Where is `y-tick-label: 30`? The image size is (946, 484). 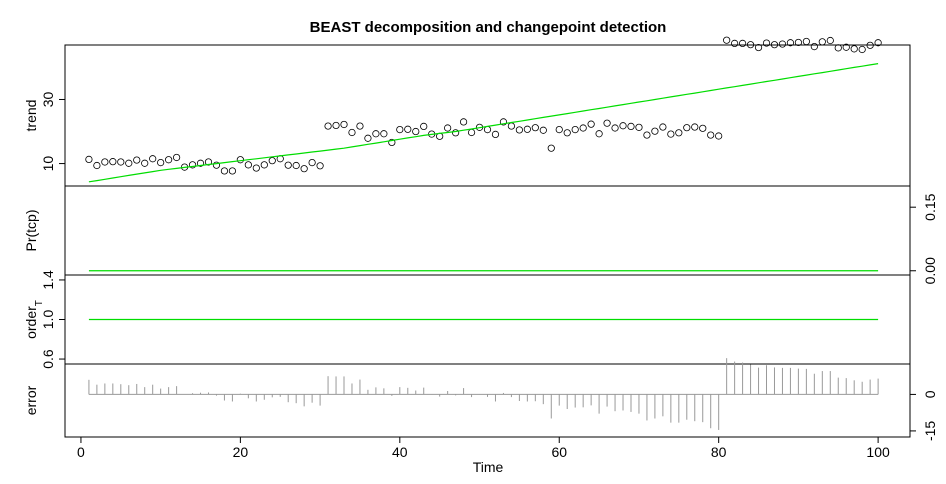
y-tick-label: 30 is located at coordinates (48, 99).